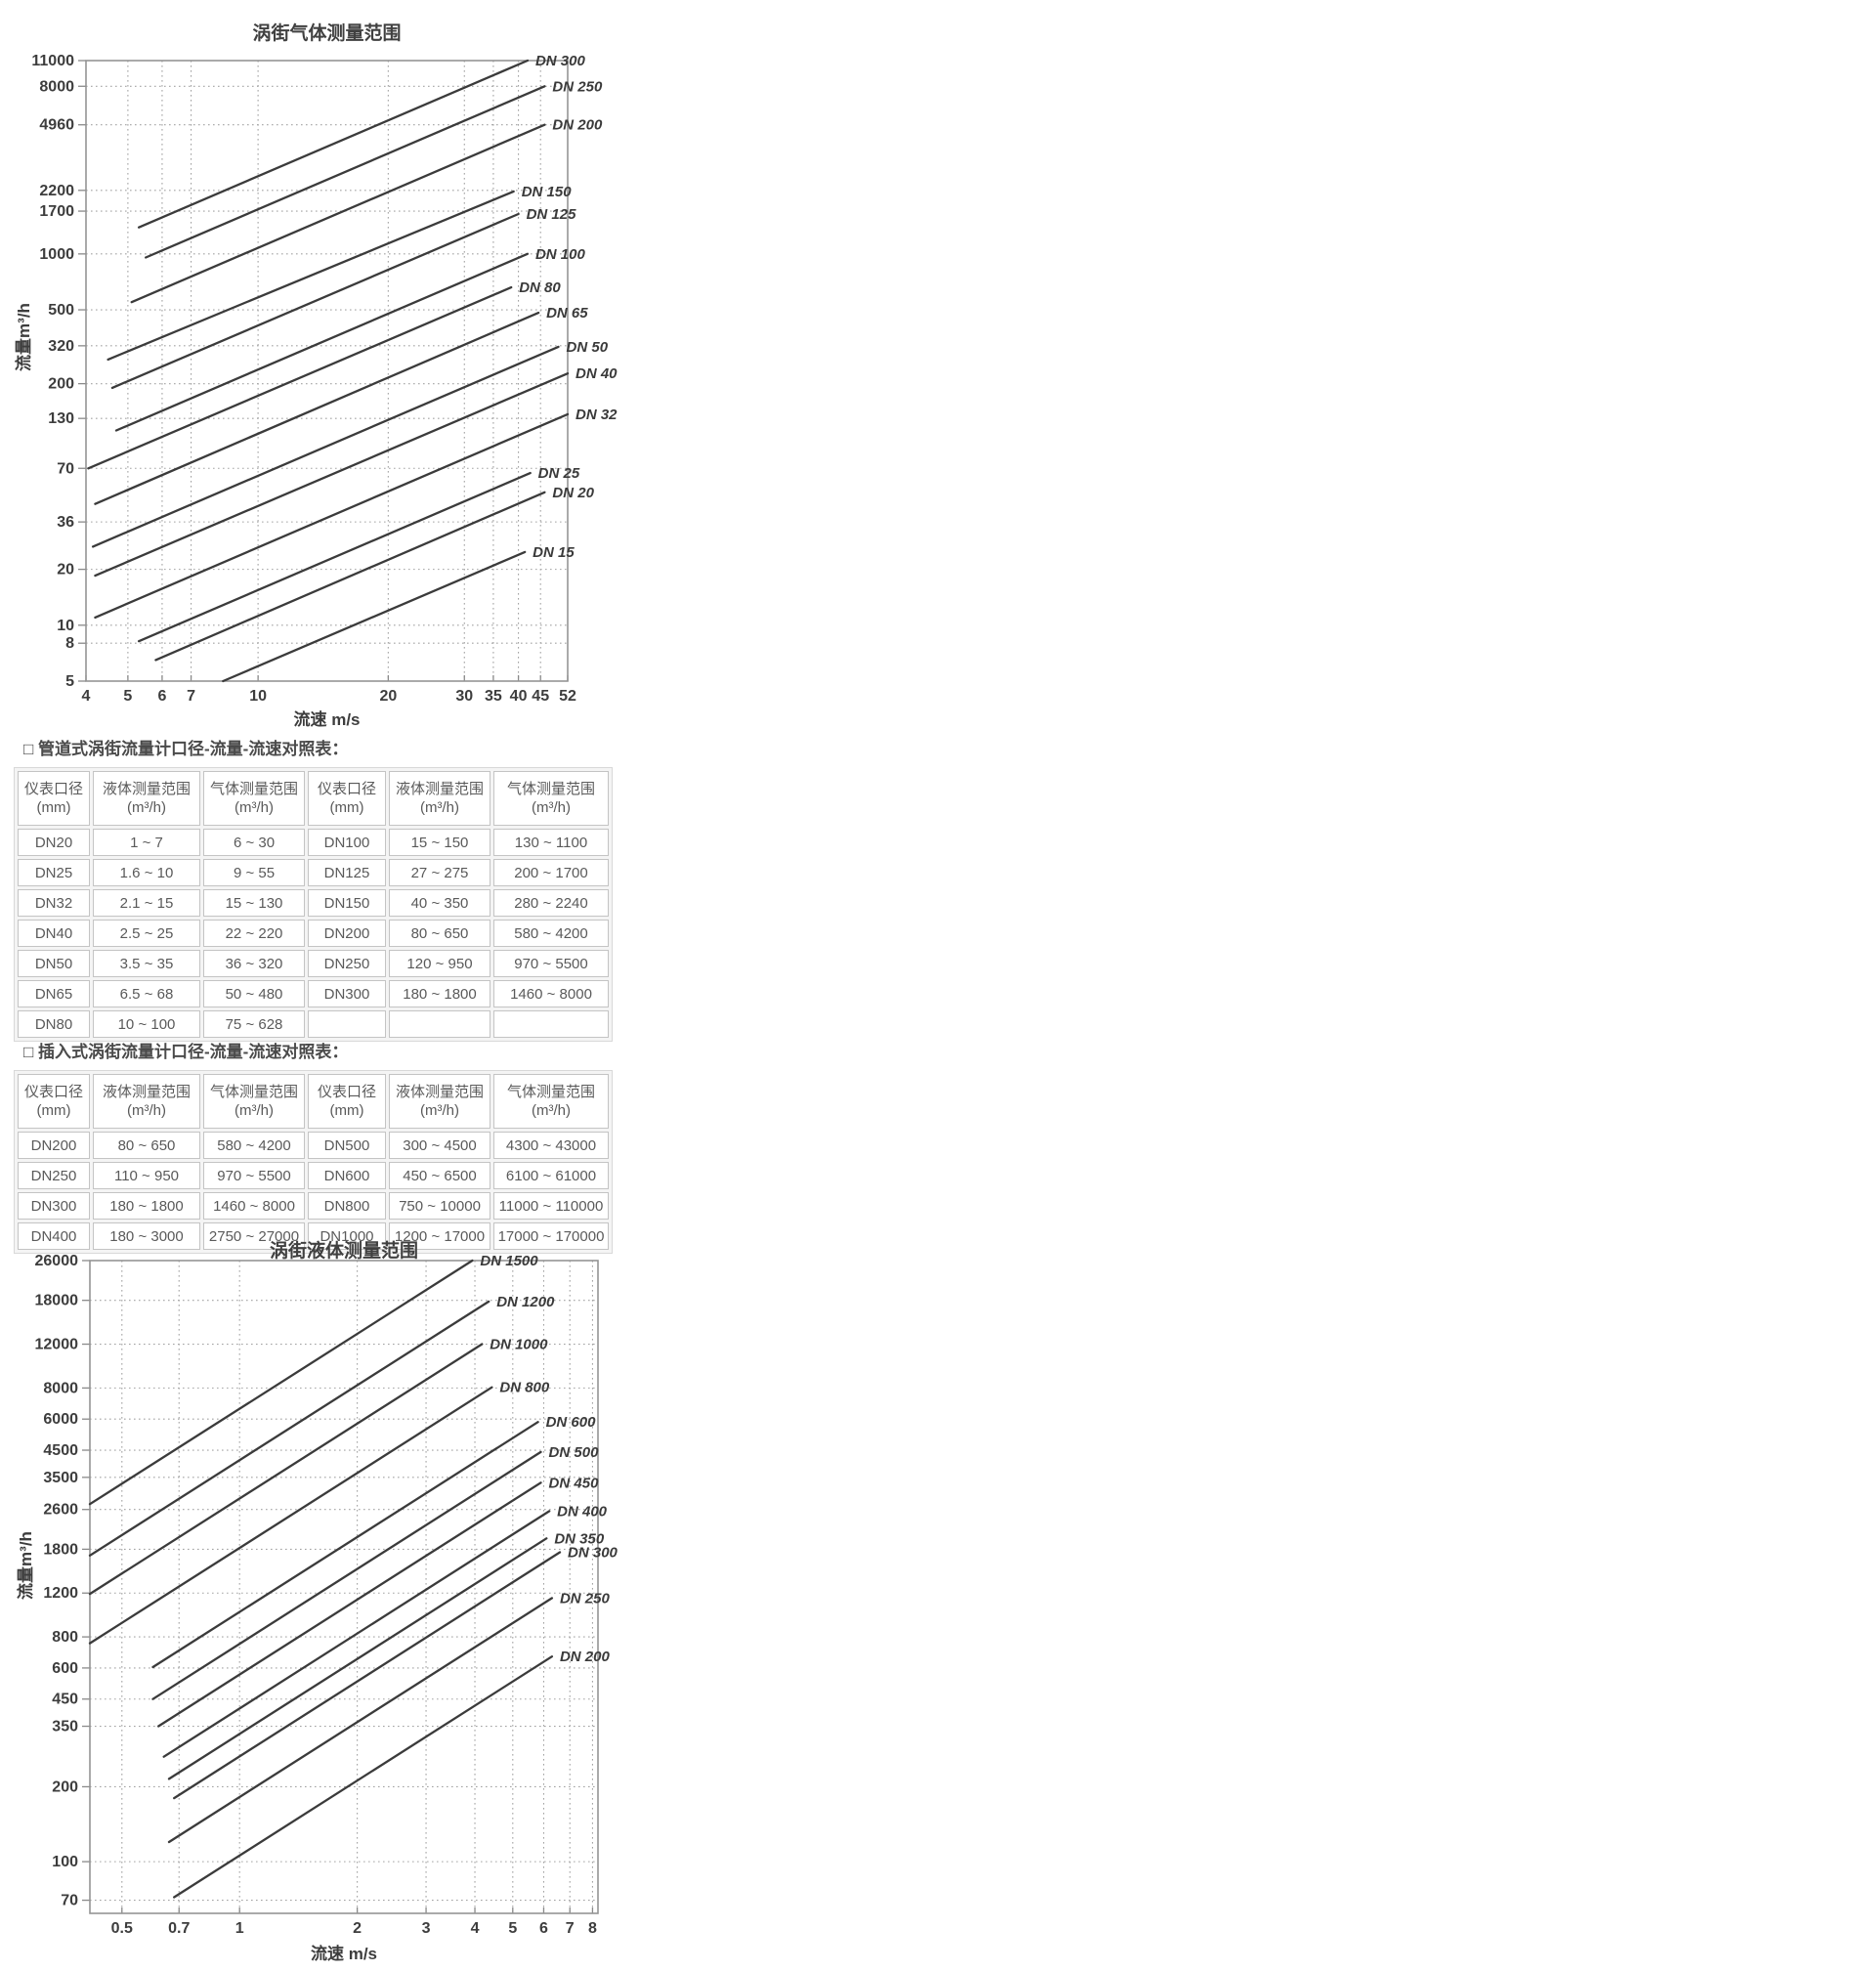 Image resolution: width=1876 pixels, height=1971 pixels. What do you see at coordinates (439, 963) in the screenshot?
I see `table-cell: 120 ~ 950` at bounding box center [439, 963].